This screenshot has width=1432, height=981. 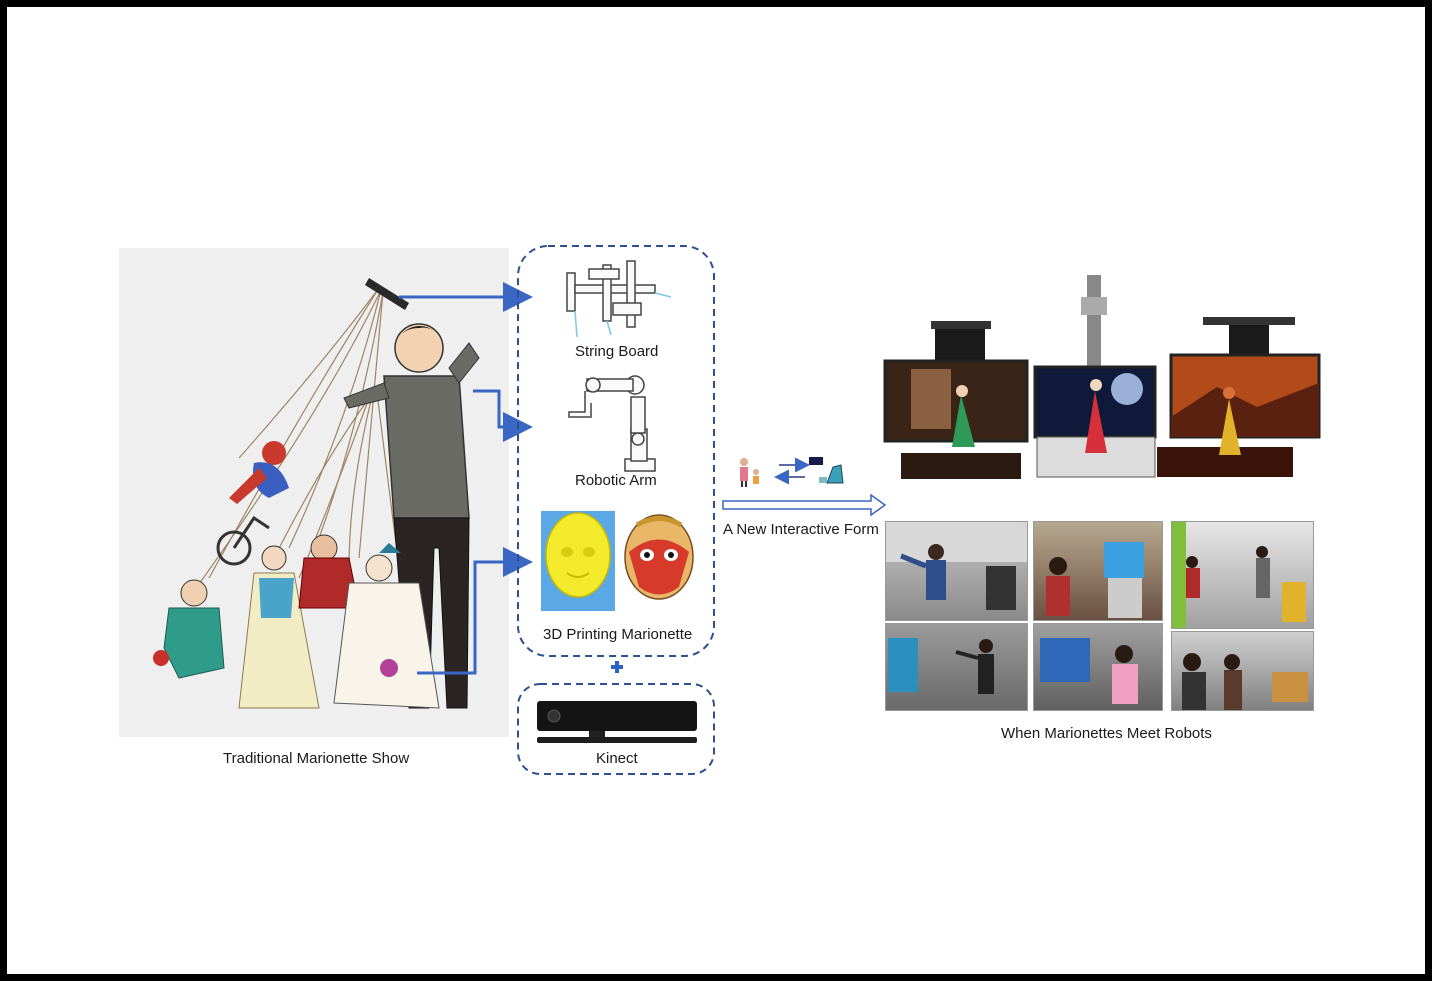 I want to click on 3d-printing-label: 3D Printing Marionette, so click(x=618, y=634).